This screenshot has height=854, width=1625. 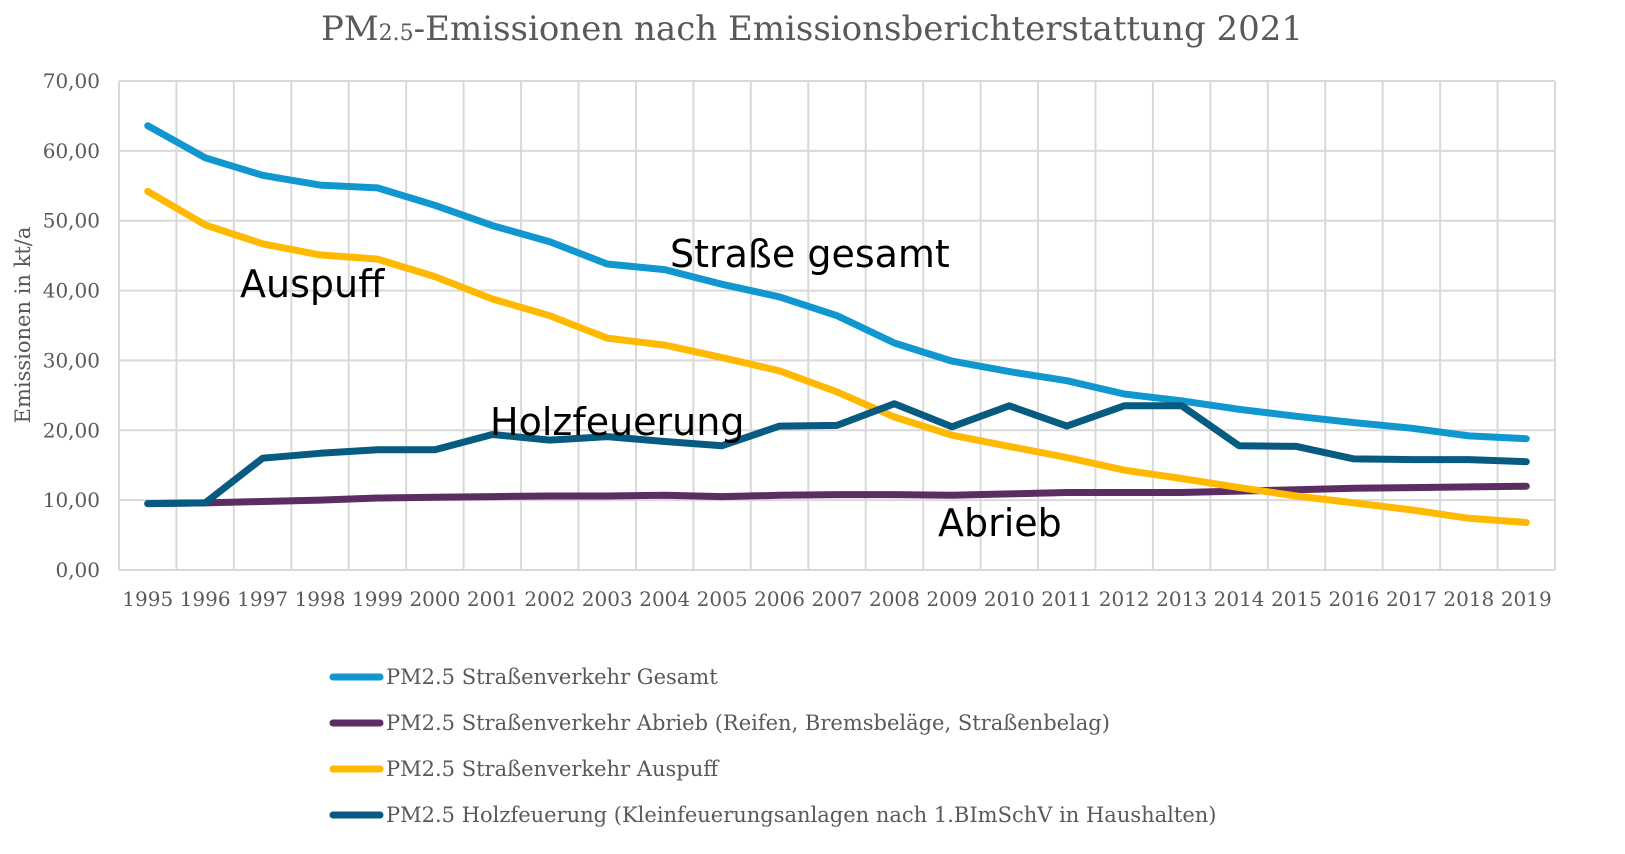 What do you see at coordinates (147, 599) in the screenshot?
I see `x-tick-label: 1995` at bounding box center [147, 599].